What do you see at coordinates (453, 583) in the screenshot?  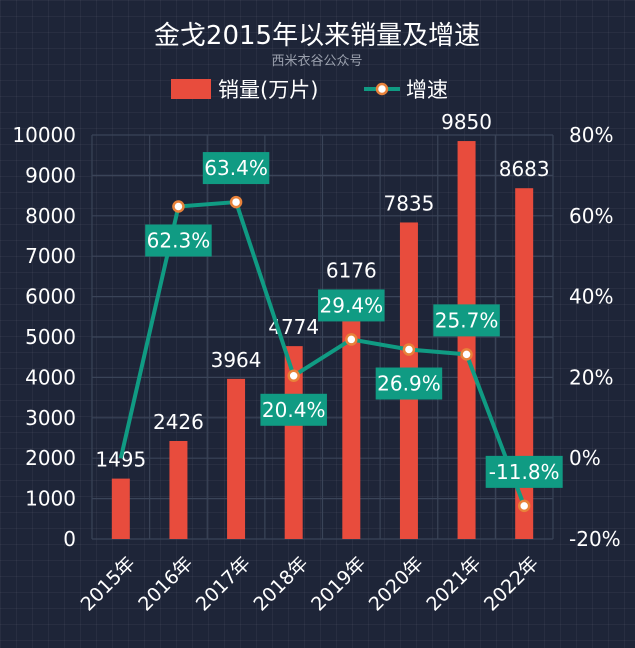 I see `x-tick-label: 2021年` at bounding box center [453, 583].